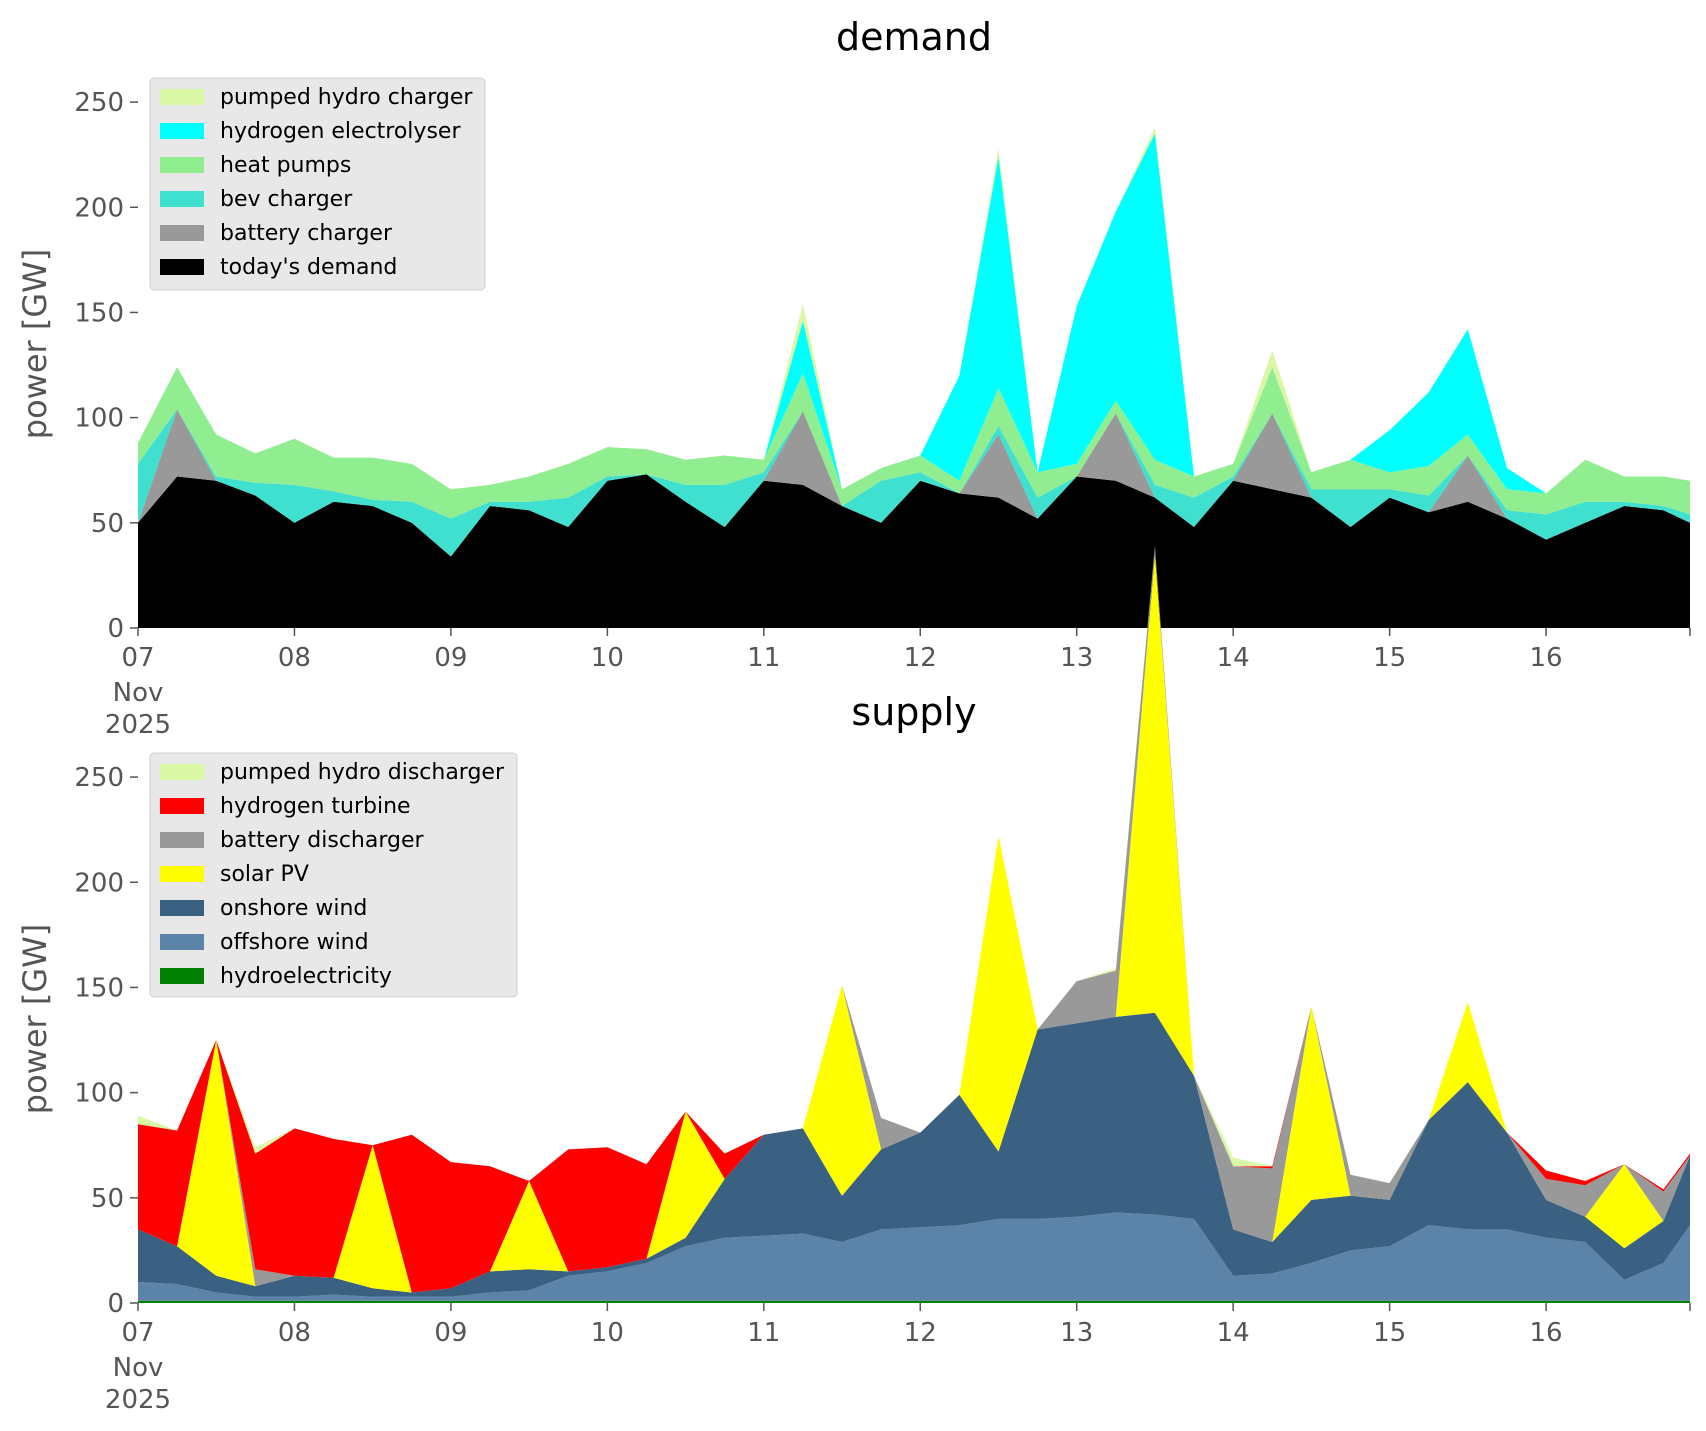 The width and height of the screenshot is (1706, 1431). I want to click on area-bev-charger, so click(914, 483).